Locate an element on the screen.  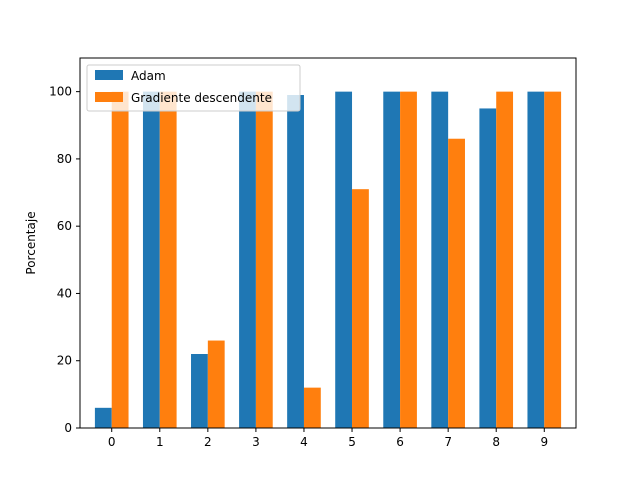
legend-box is located at coordinates (193, 88).